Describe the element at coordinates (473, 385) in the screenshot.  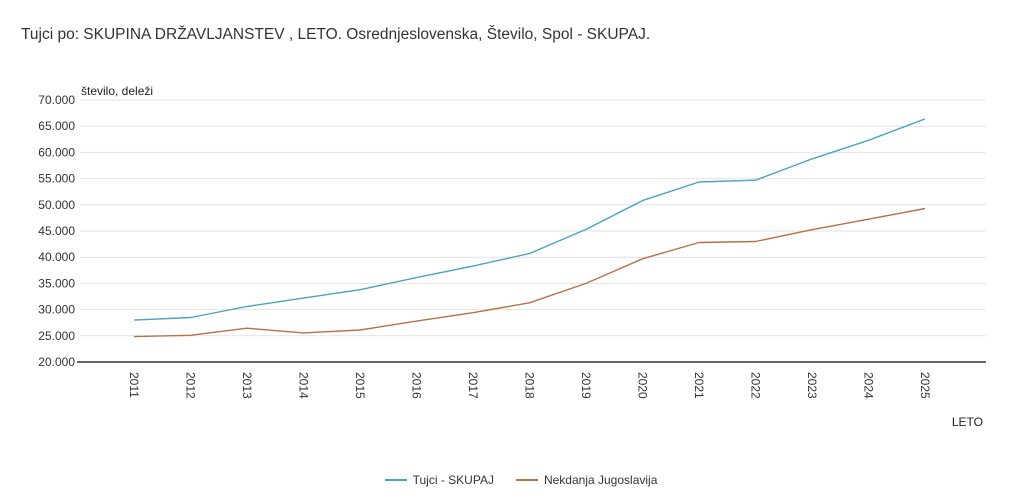
I see `x-tick-label: 2017` at that location.